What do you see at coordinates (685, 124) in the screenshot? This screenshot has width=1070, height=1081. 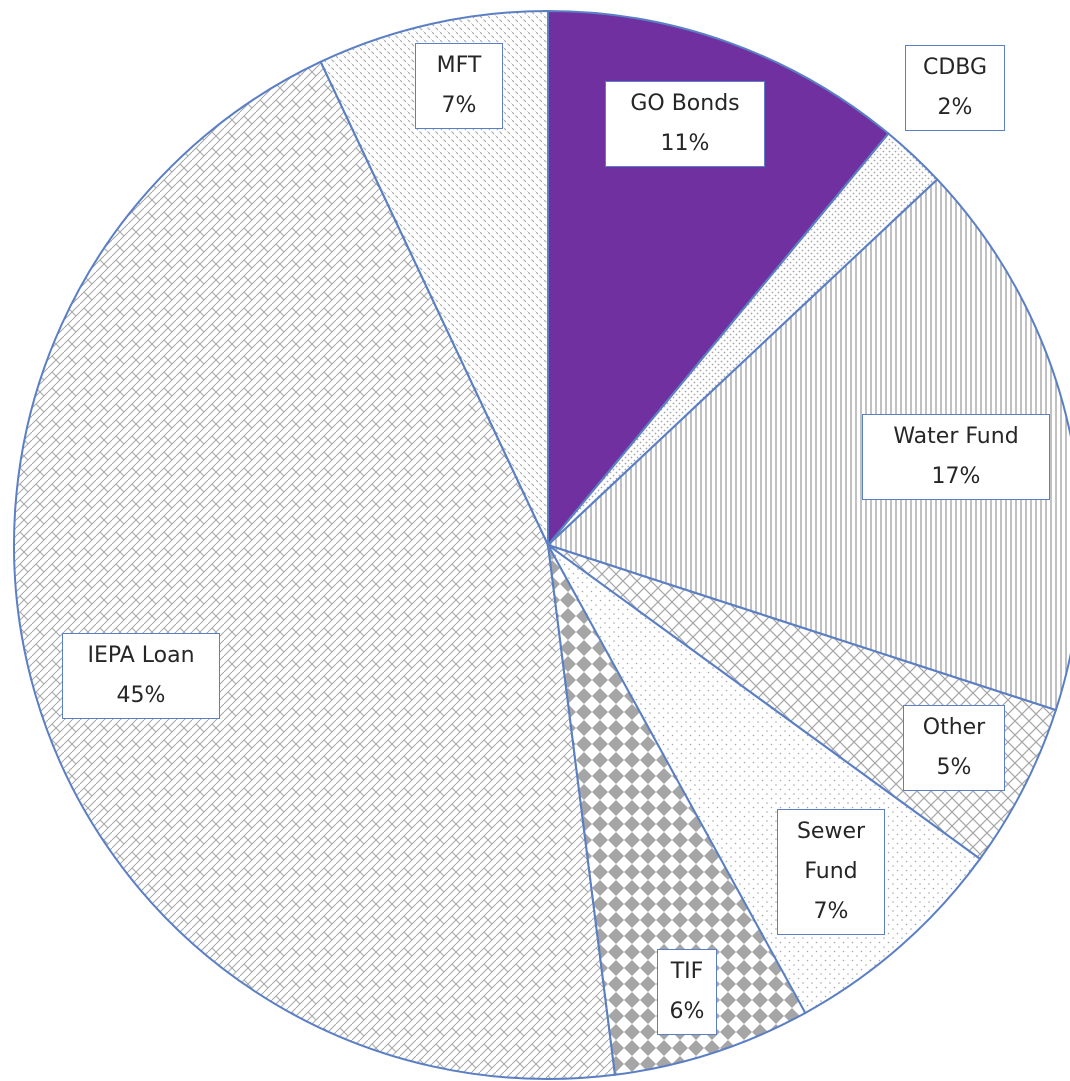 I see `data-label: GO Bonds 11%` at bounding box center [685, 124].